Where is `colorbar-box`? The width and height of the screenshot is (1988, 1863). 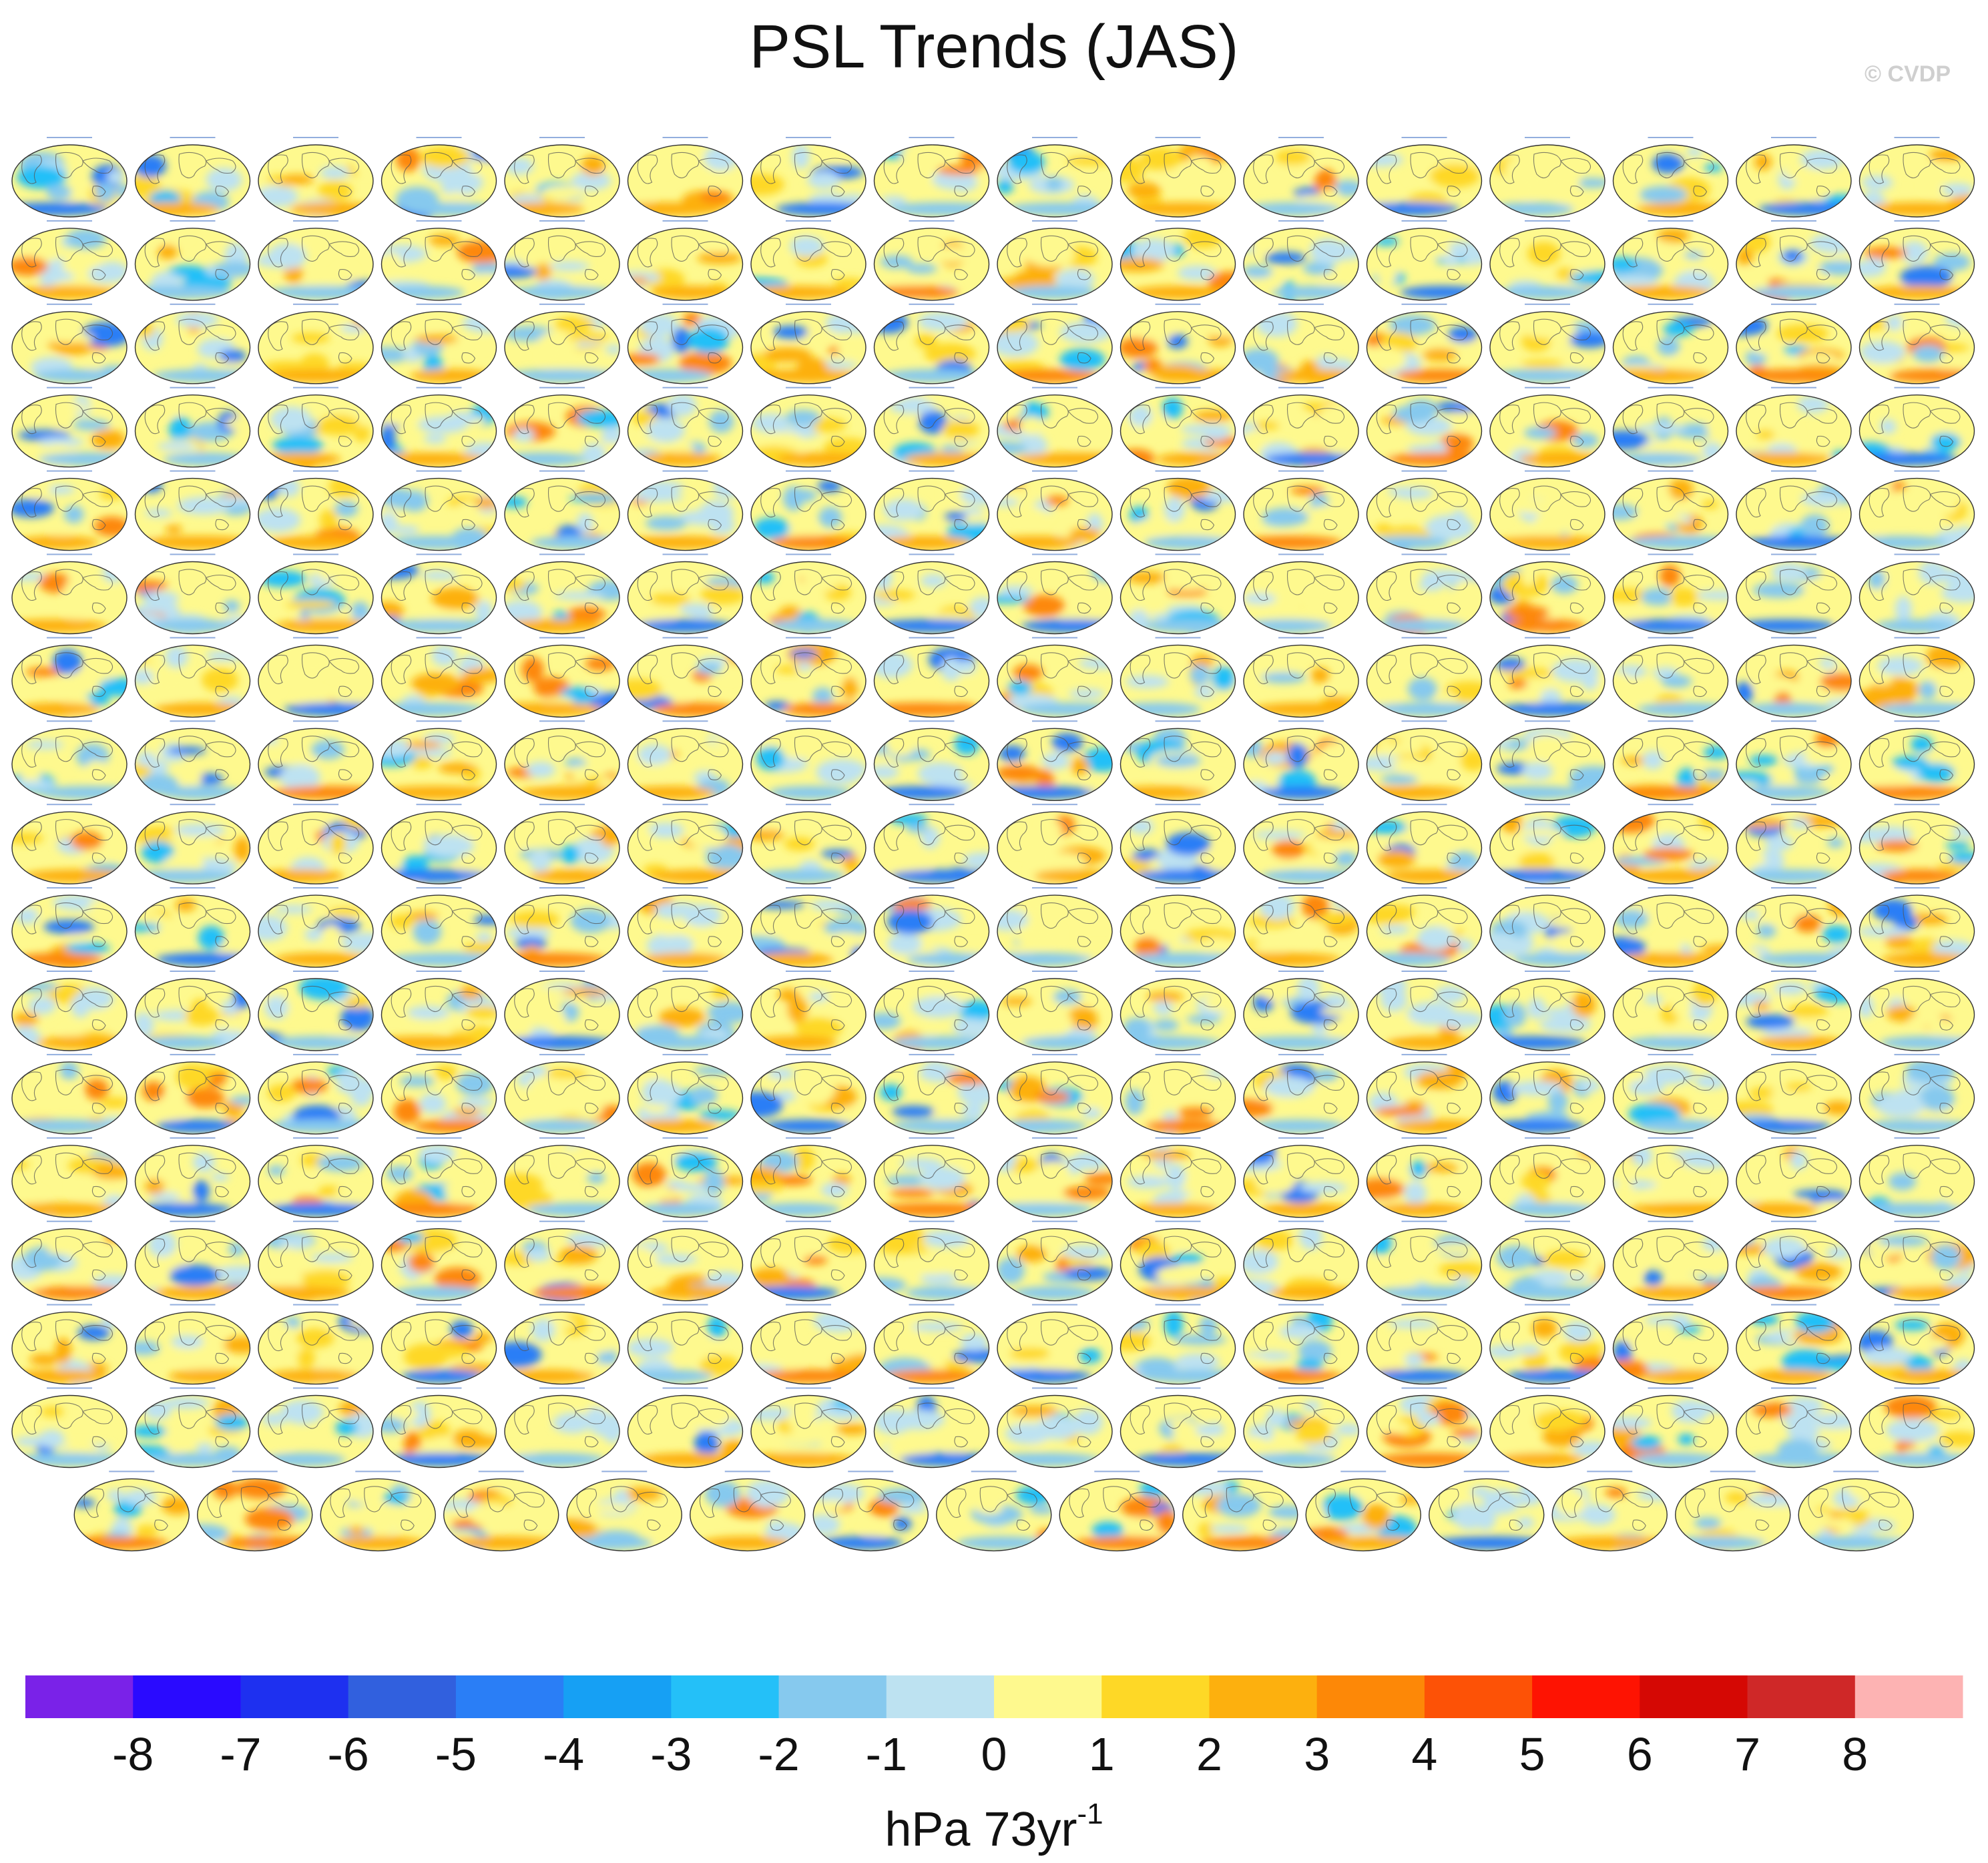 colorbar-box is located at coordinates (941, 1696).